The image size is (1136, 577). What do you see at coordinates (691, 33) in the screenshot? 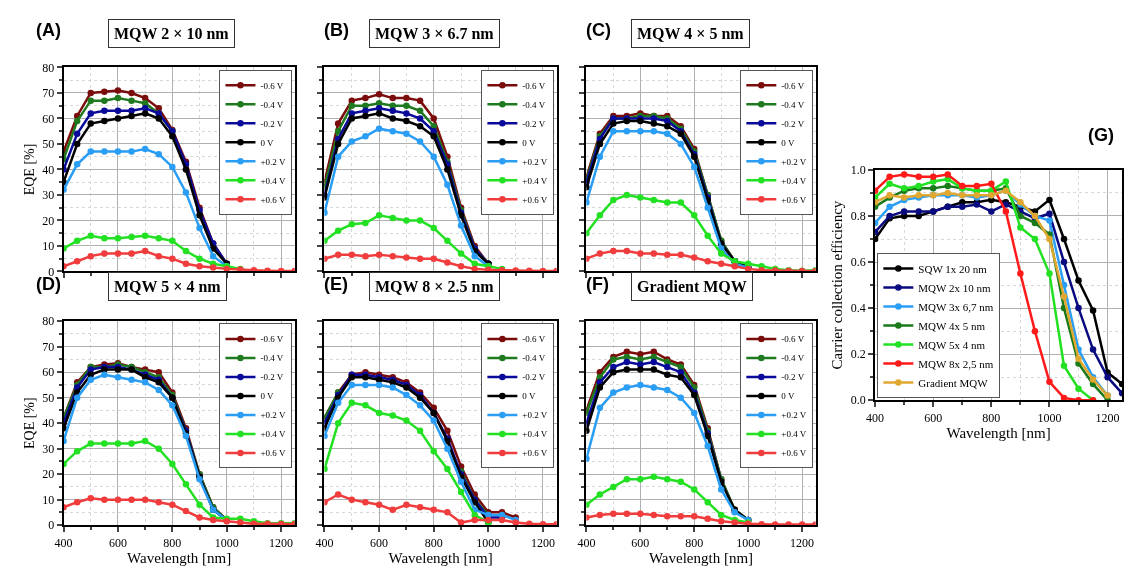
I see `chart-subtitle: MQW 4 × 5 nm` at bounding box center [691, 33].